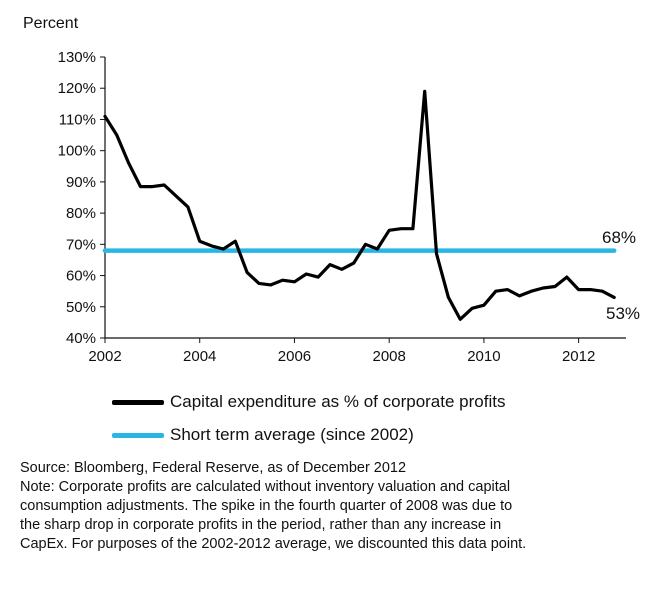  I want to click on x-tick-label: 2002, so click(104, 356).